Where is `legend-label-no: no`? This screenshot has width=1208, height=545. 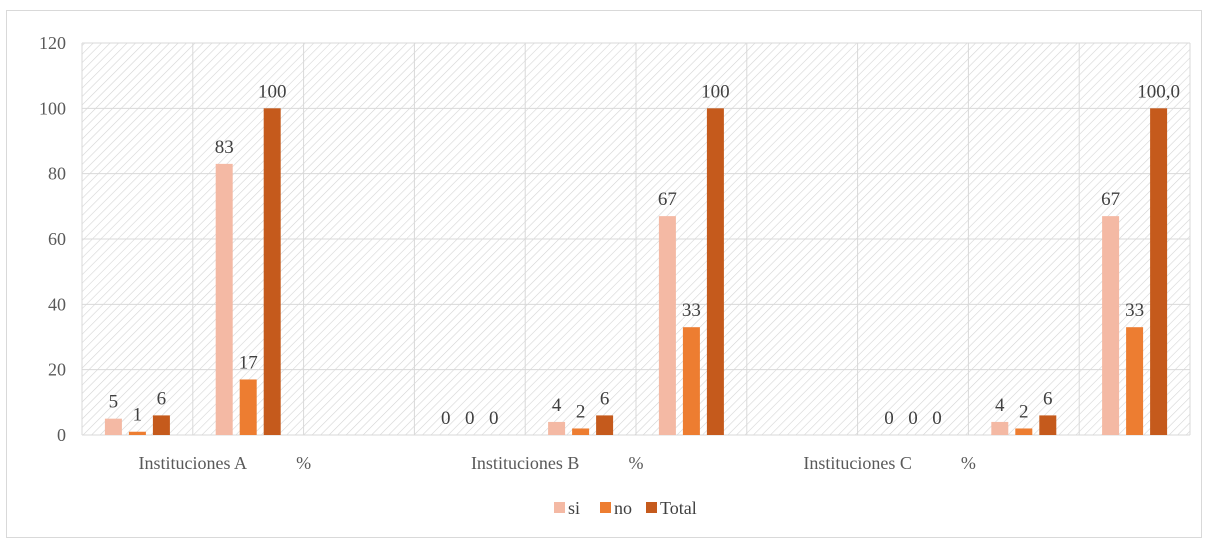 legend-label-no: no is located at coordinates (623, 508).